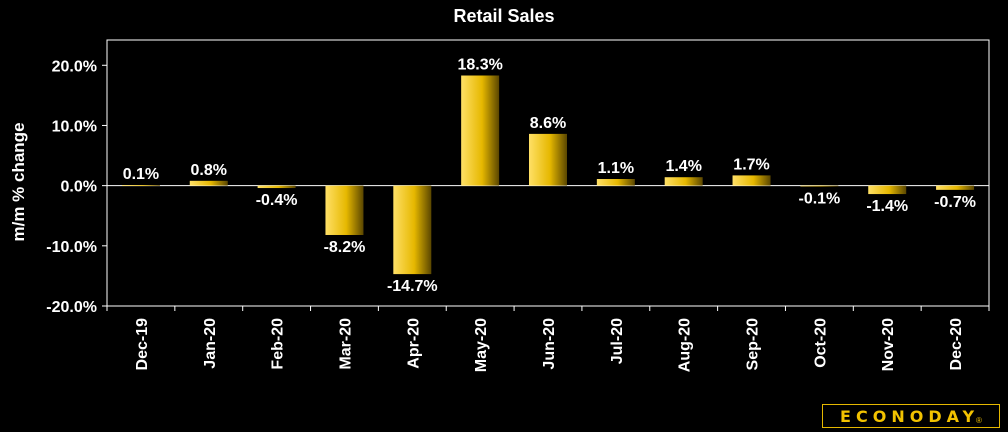 The height and width of the screenshot is (432, 1008). Describe the element at coordinates (277, 200) in the screenshot. I see `data-label: -0.4%` at that location.